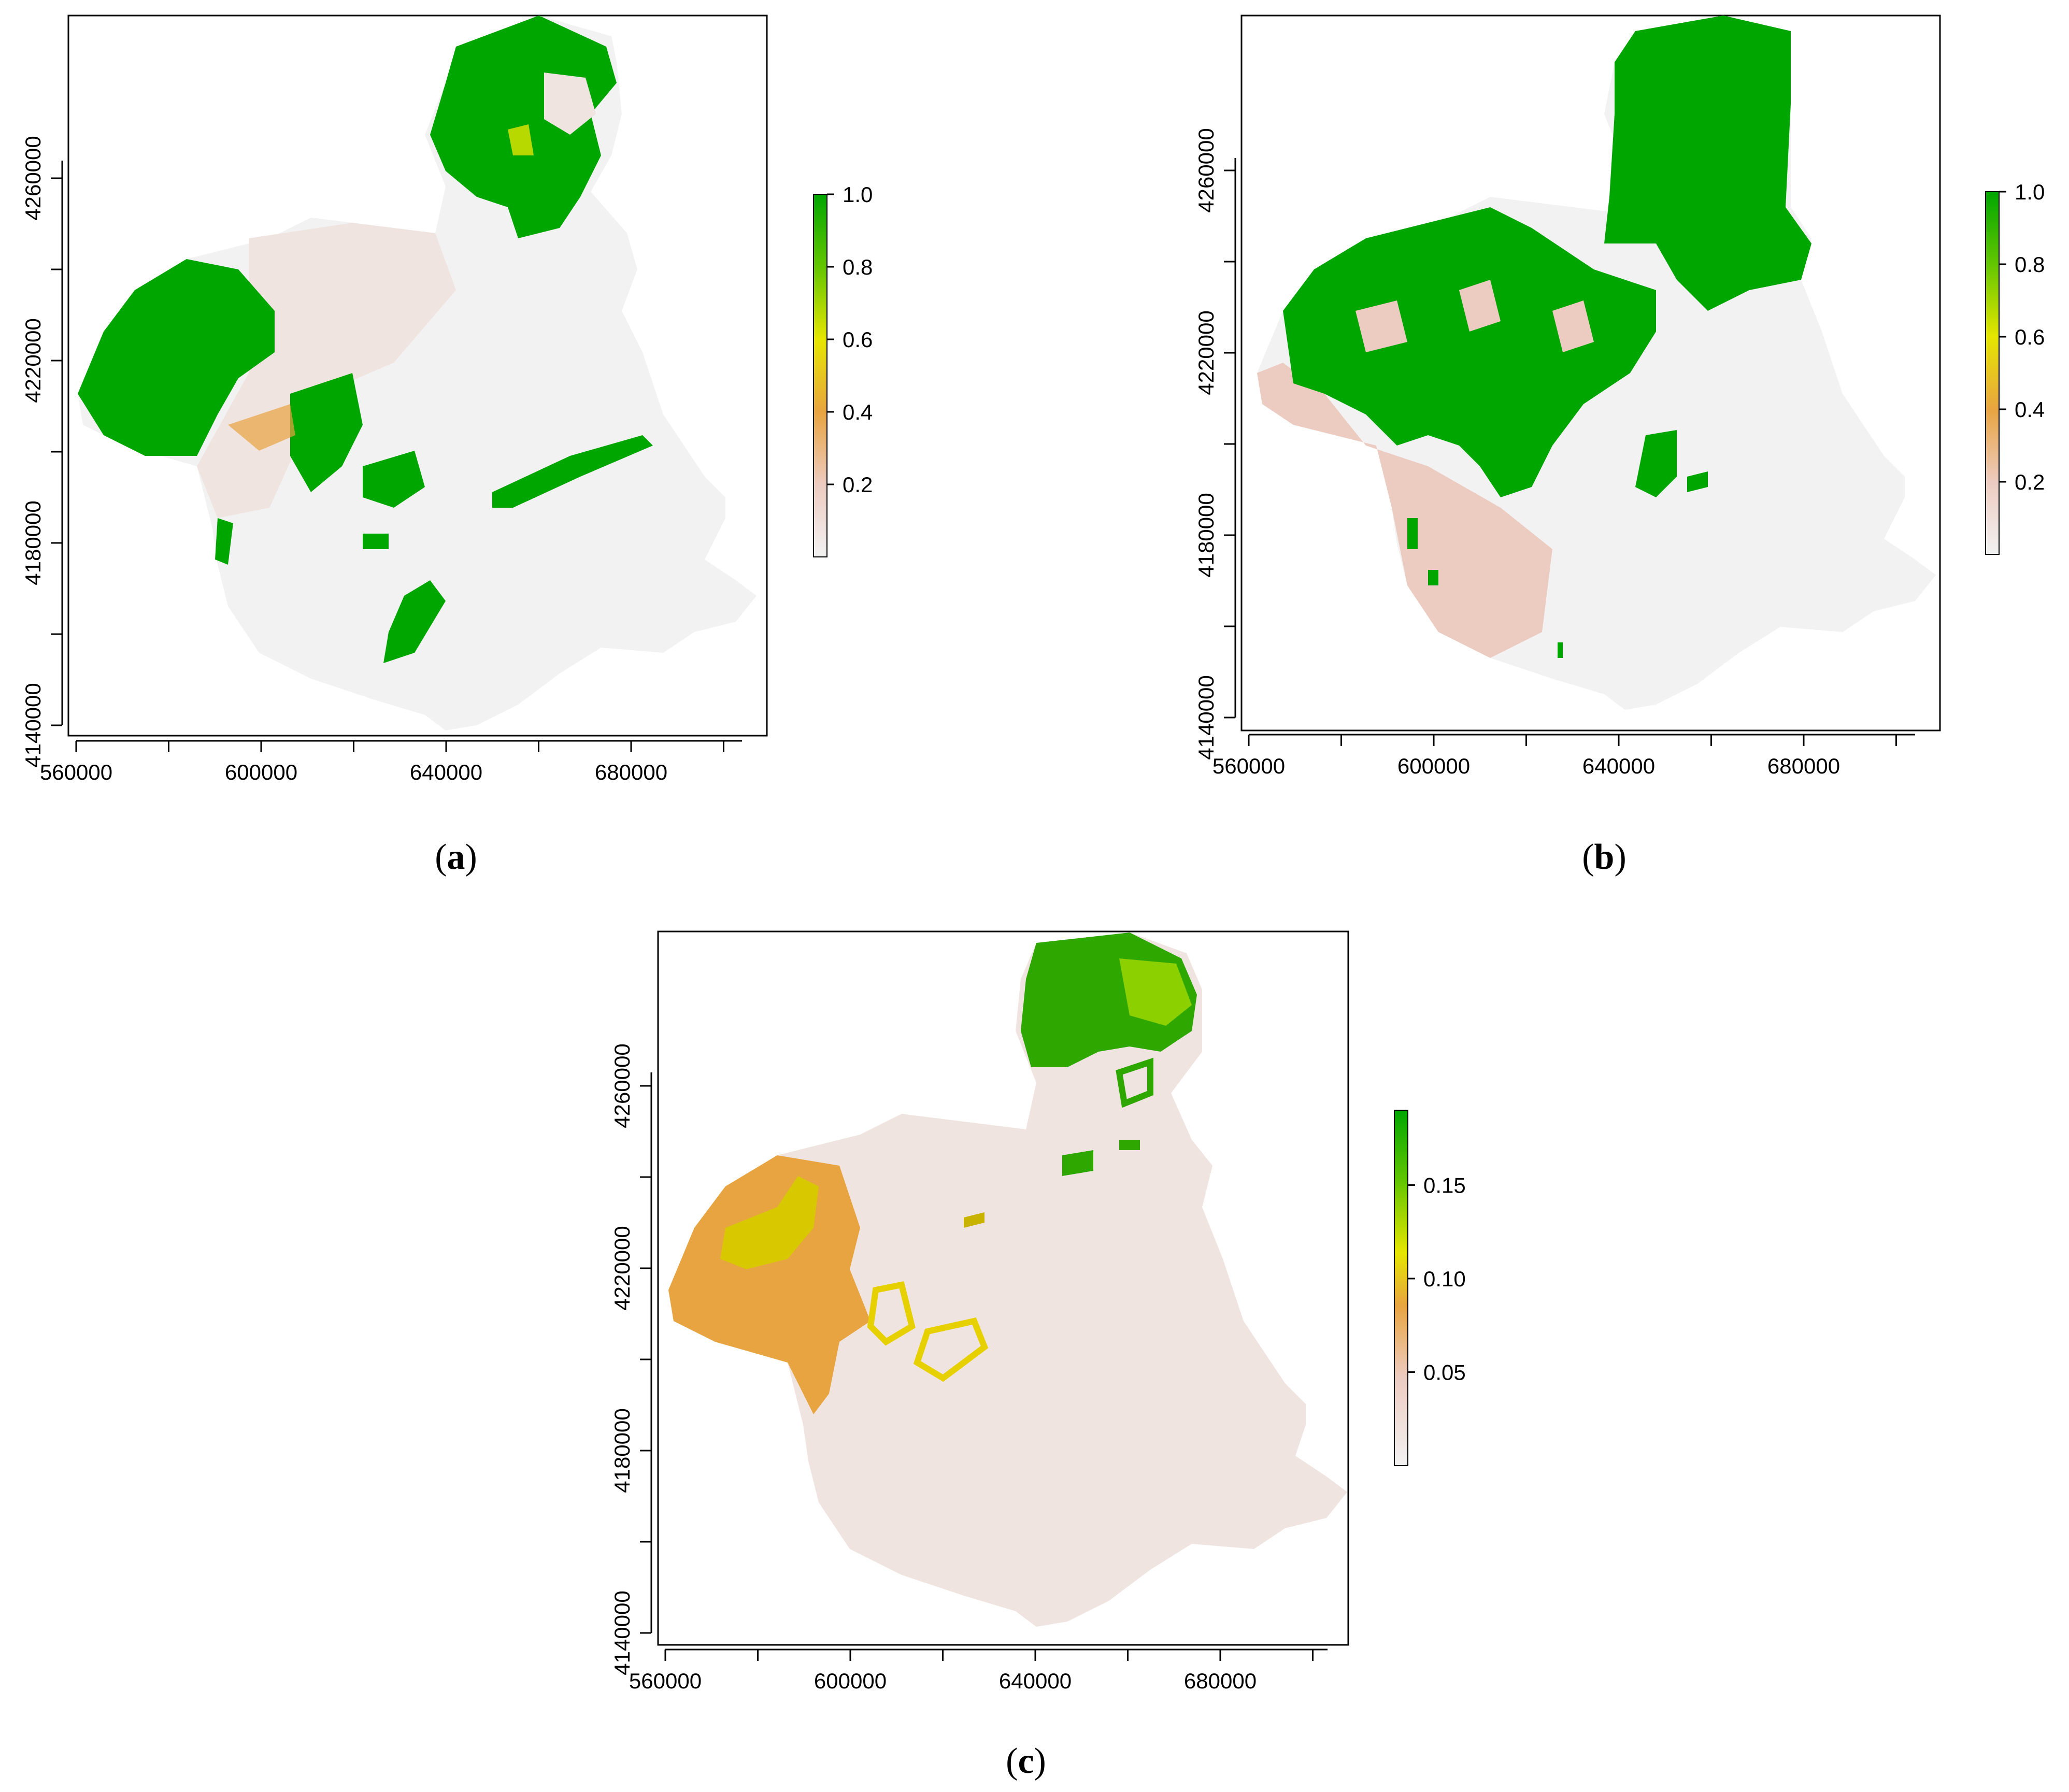 The width and height of the screenshot is (2069, 1792). Describe the element at coordinates (1134, 1082) in the screenshot. I see `green-ring-north` at that location.